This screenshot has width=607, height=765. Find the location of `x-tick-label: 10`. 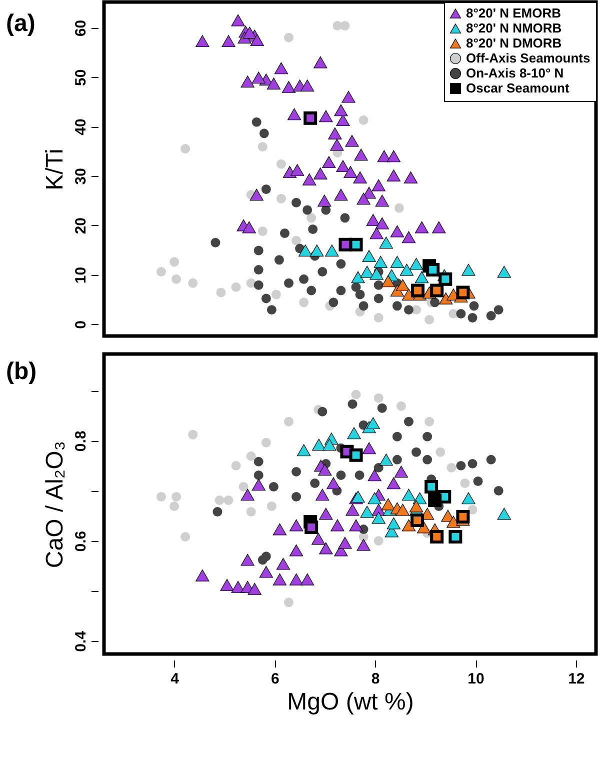

x-tick-label: 10 is located at coordinates (476, 679).